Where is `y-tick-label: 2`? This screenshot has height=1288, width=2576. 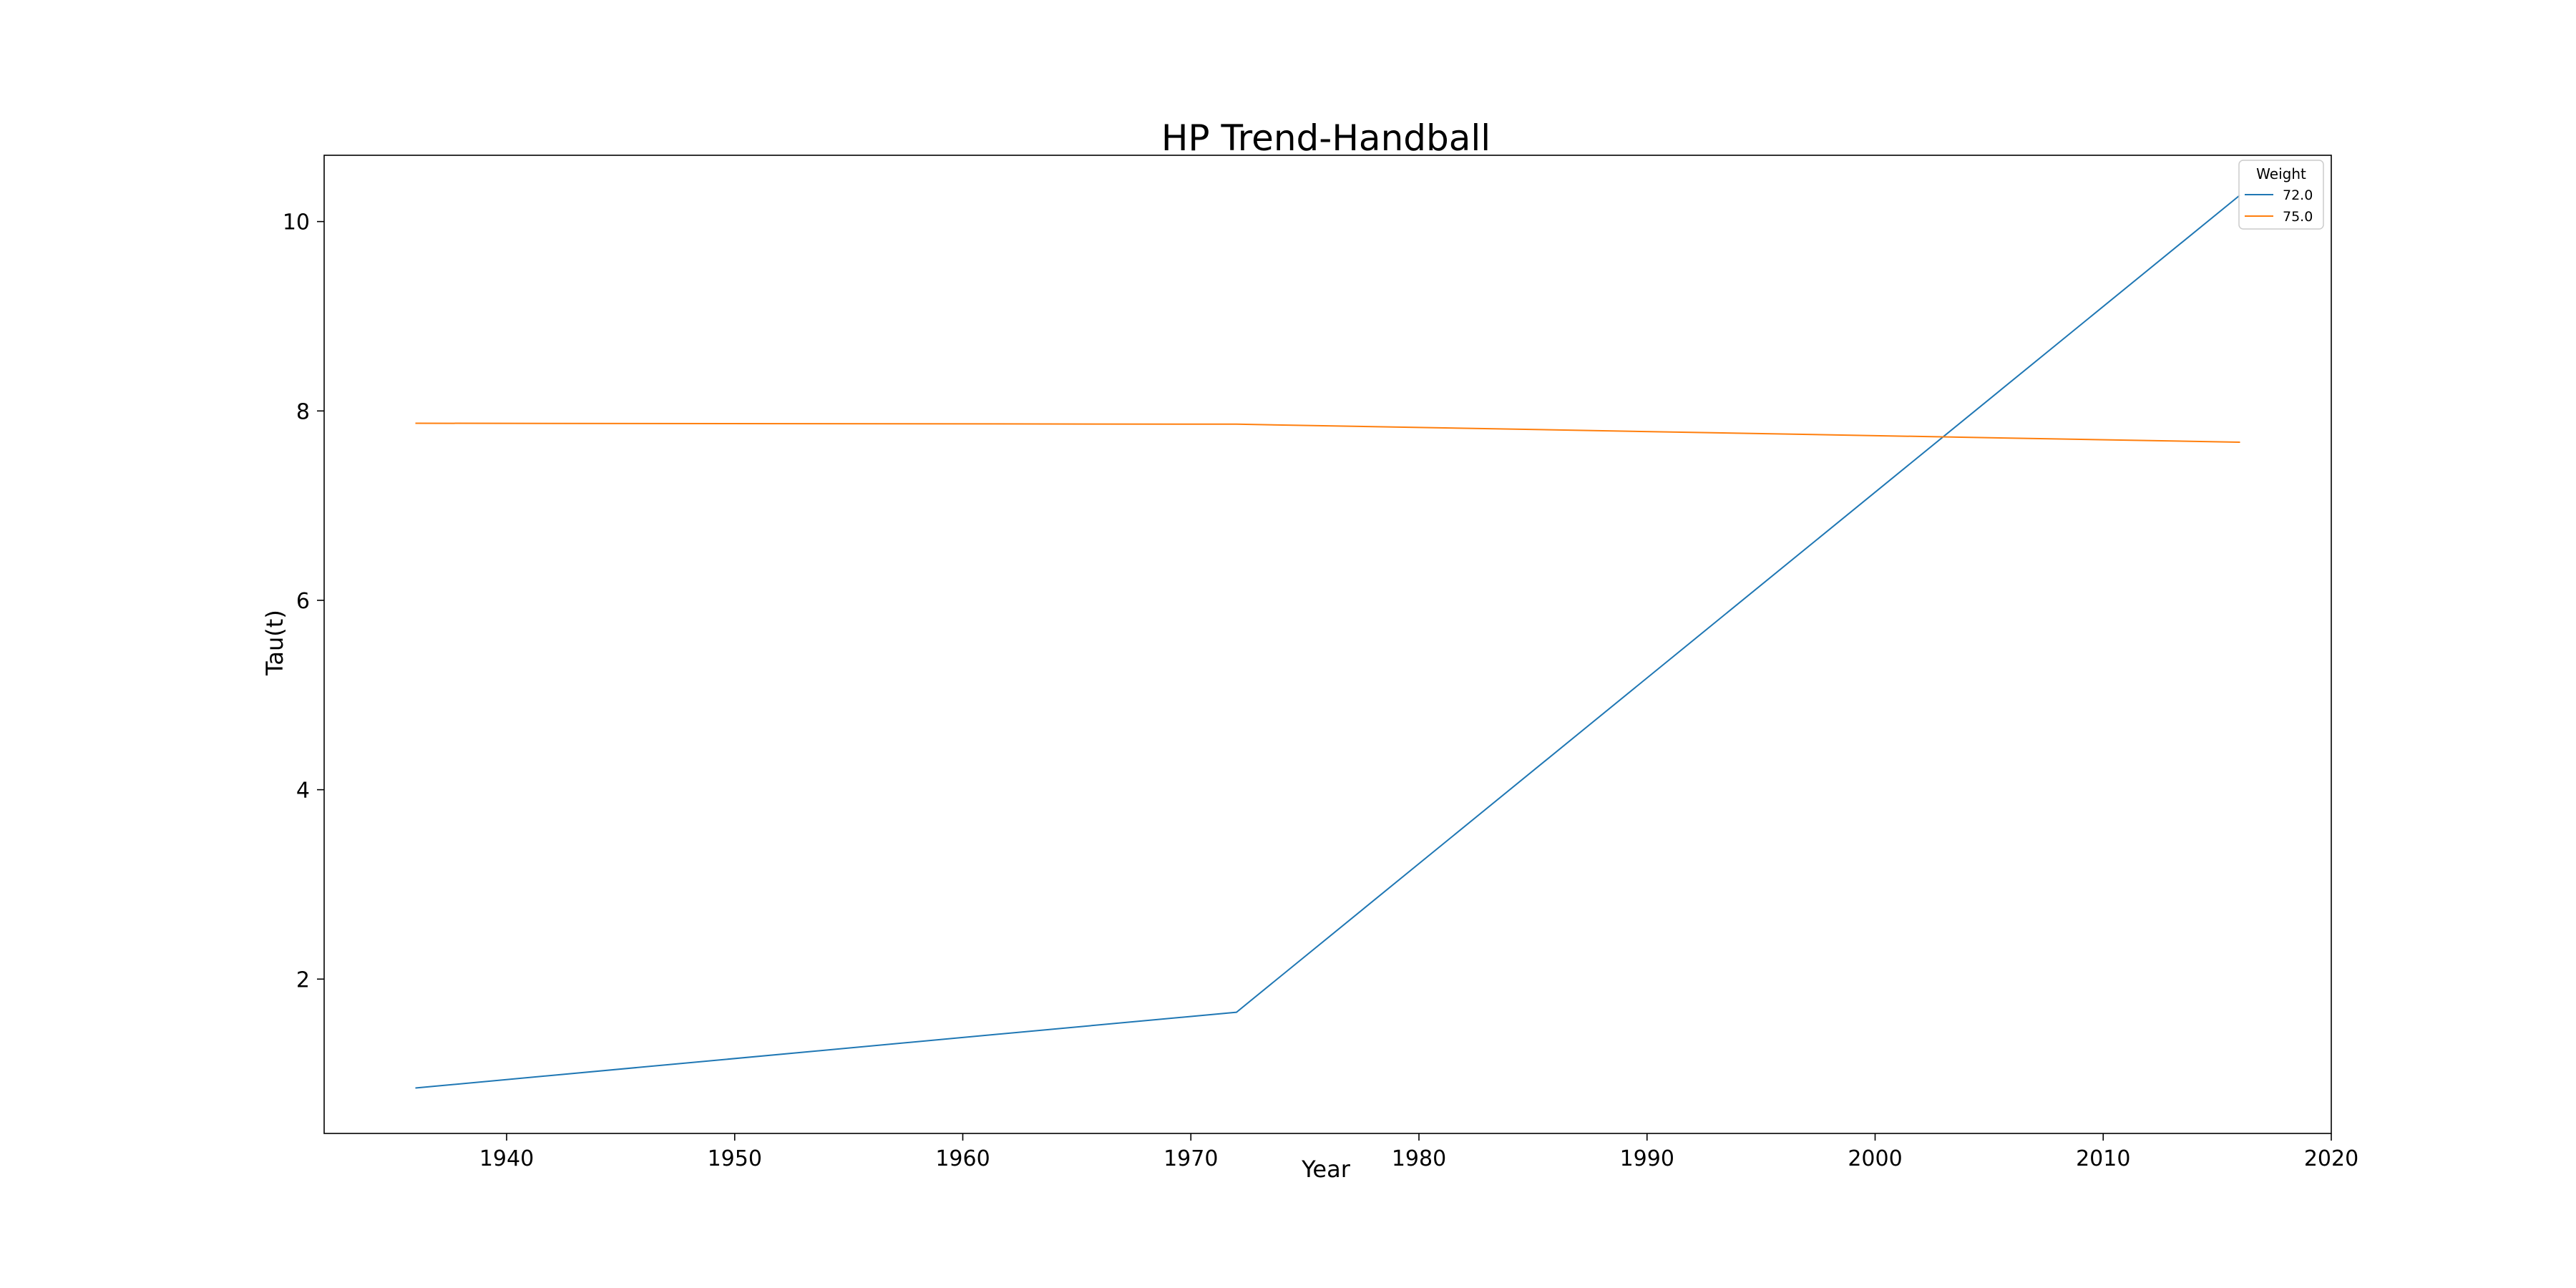 y-tick-label: 2 is located at coordinates (303, 979).